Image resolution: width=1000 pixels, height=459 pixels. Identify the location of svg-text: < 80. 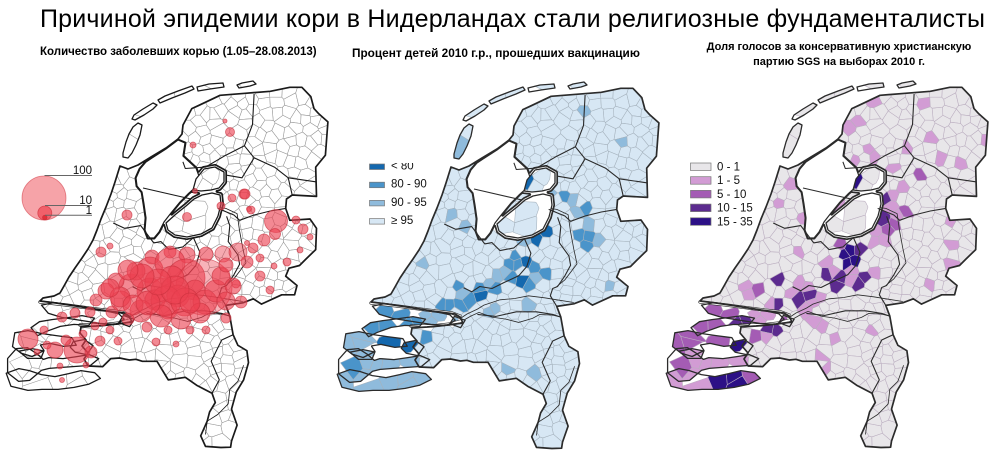
(402, 168).